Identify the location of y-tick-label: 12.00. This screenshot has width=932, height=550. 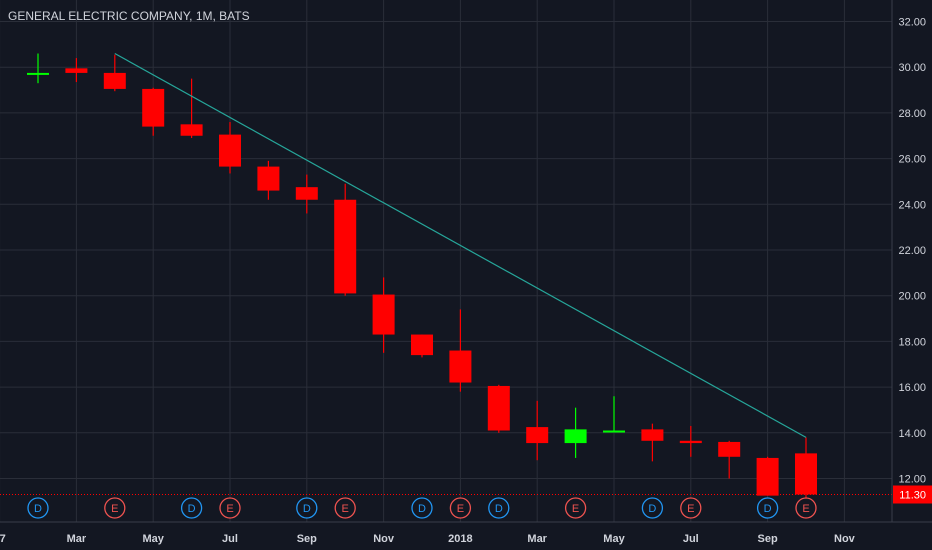
(912, 480).